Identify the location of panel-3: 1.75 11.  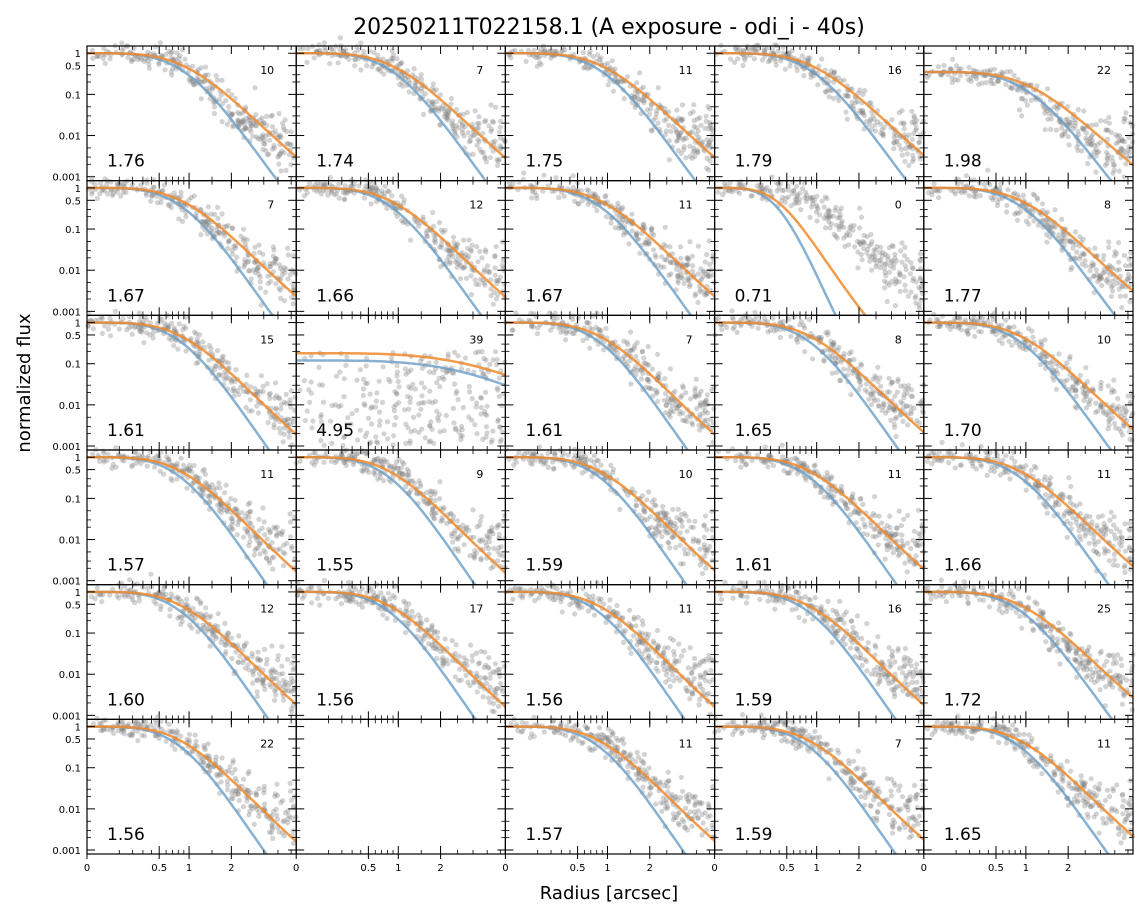
(610, 114).